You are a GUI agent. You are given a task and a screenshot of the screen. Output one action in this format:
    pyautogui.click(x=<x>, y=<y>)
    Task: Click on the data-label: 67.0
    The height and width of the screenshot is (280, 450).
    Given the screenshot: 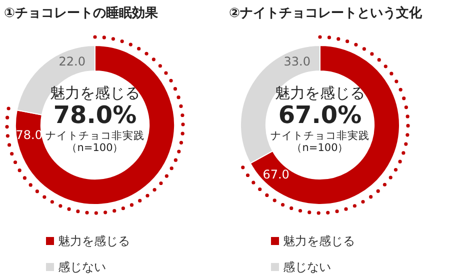 What is the action you would take?
    pyautogui.click(x=276, y=174)
    